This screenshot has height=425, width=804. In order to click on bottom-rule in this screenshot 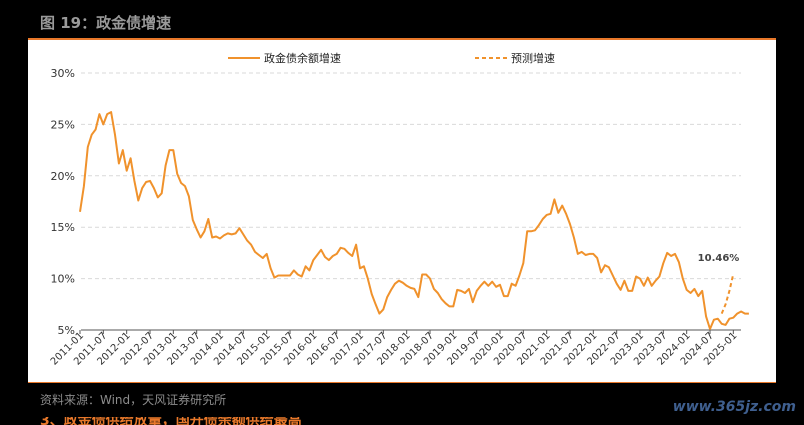, I will do `click(402, 382)`.